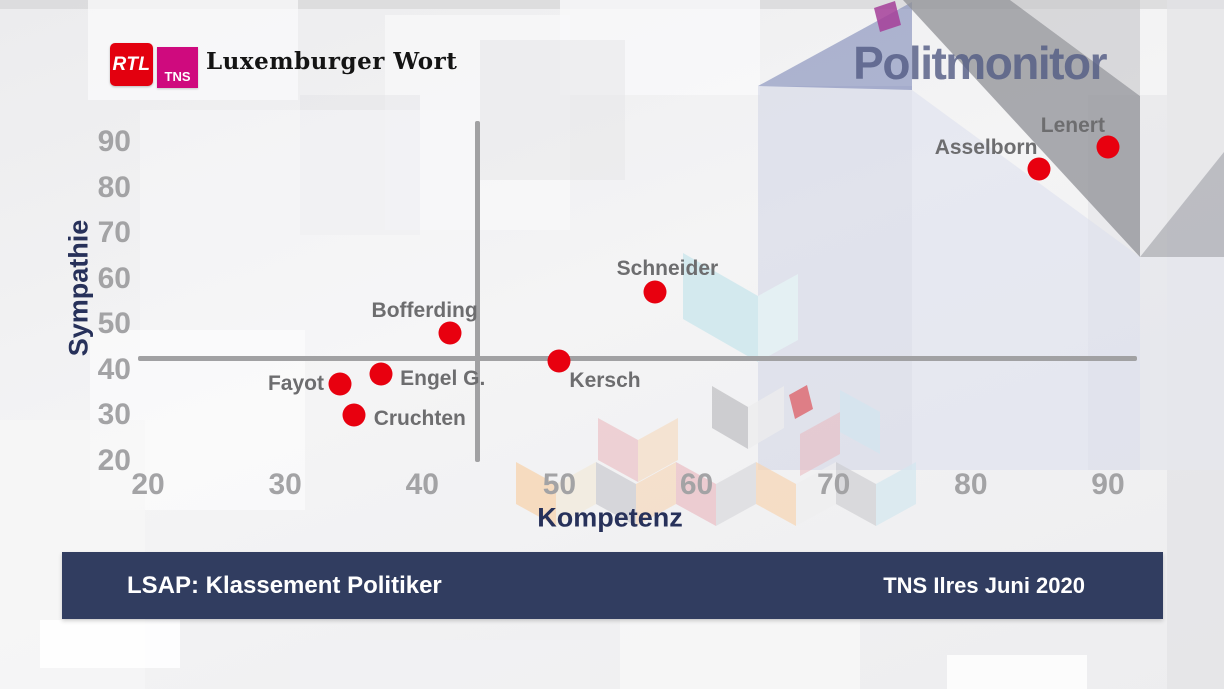  What do you see at coordinates (971, 484) in the screenshot?
I see `x-tick-label-80: 80` at bounding box center [971, 484].